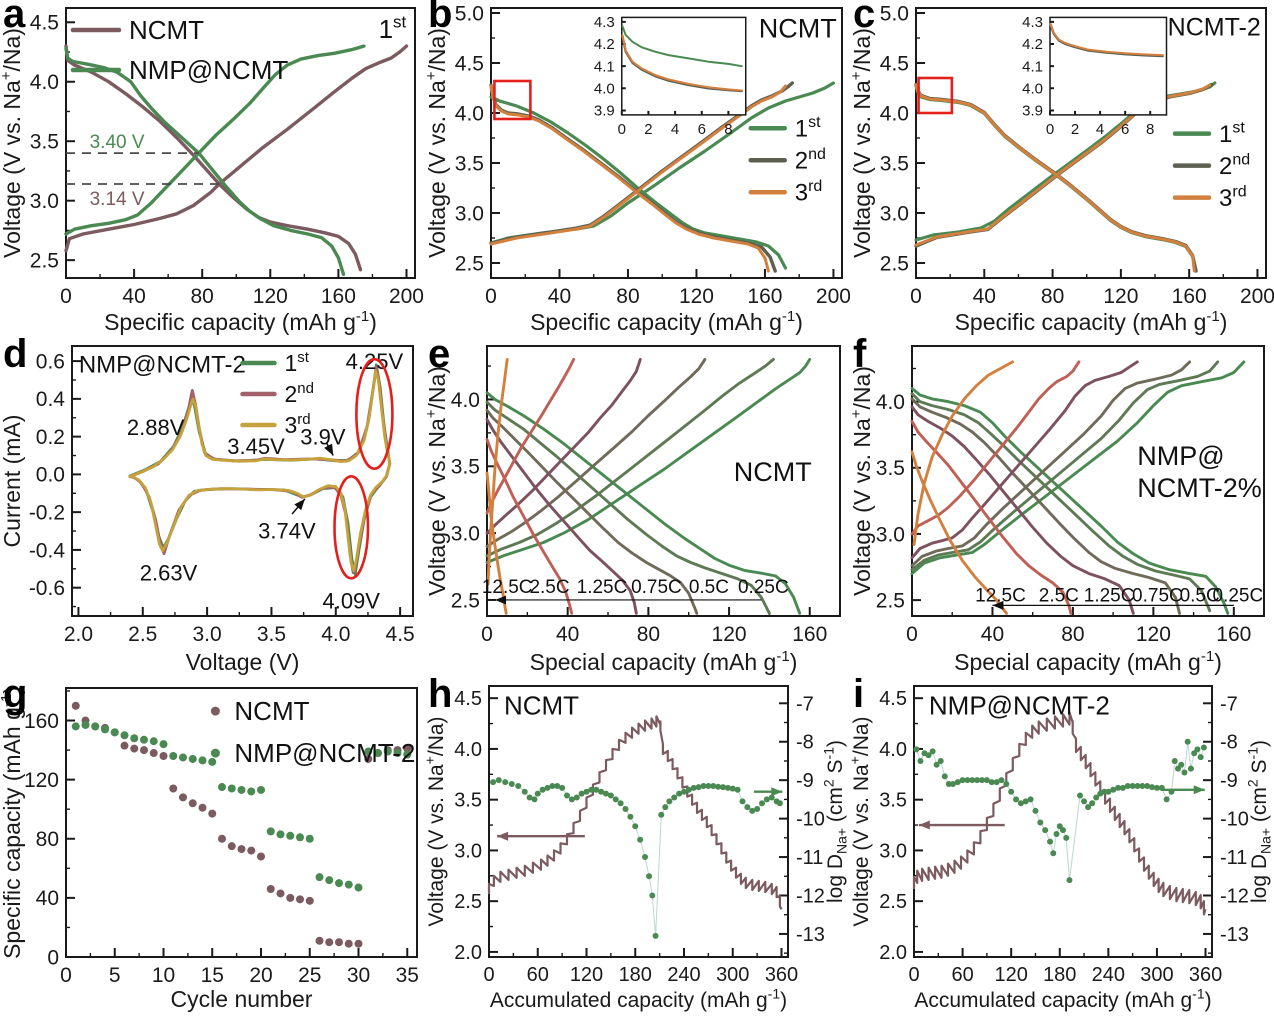 This screenshot has height=1017, width=1274. Describe the element at coordinates (162, 365) in the screenshot. I see `svg-text: NMP@NCMT-2` at that location.